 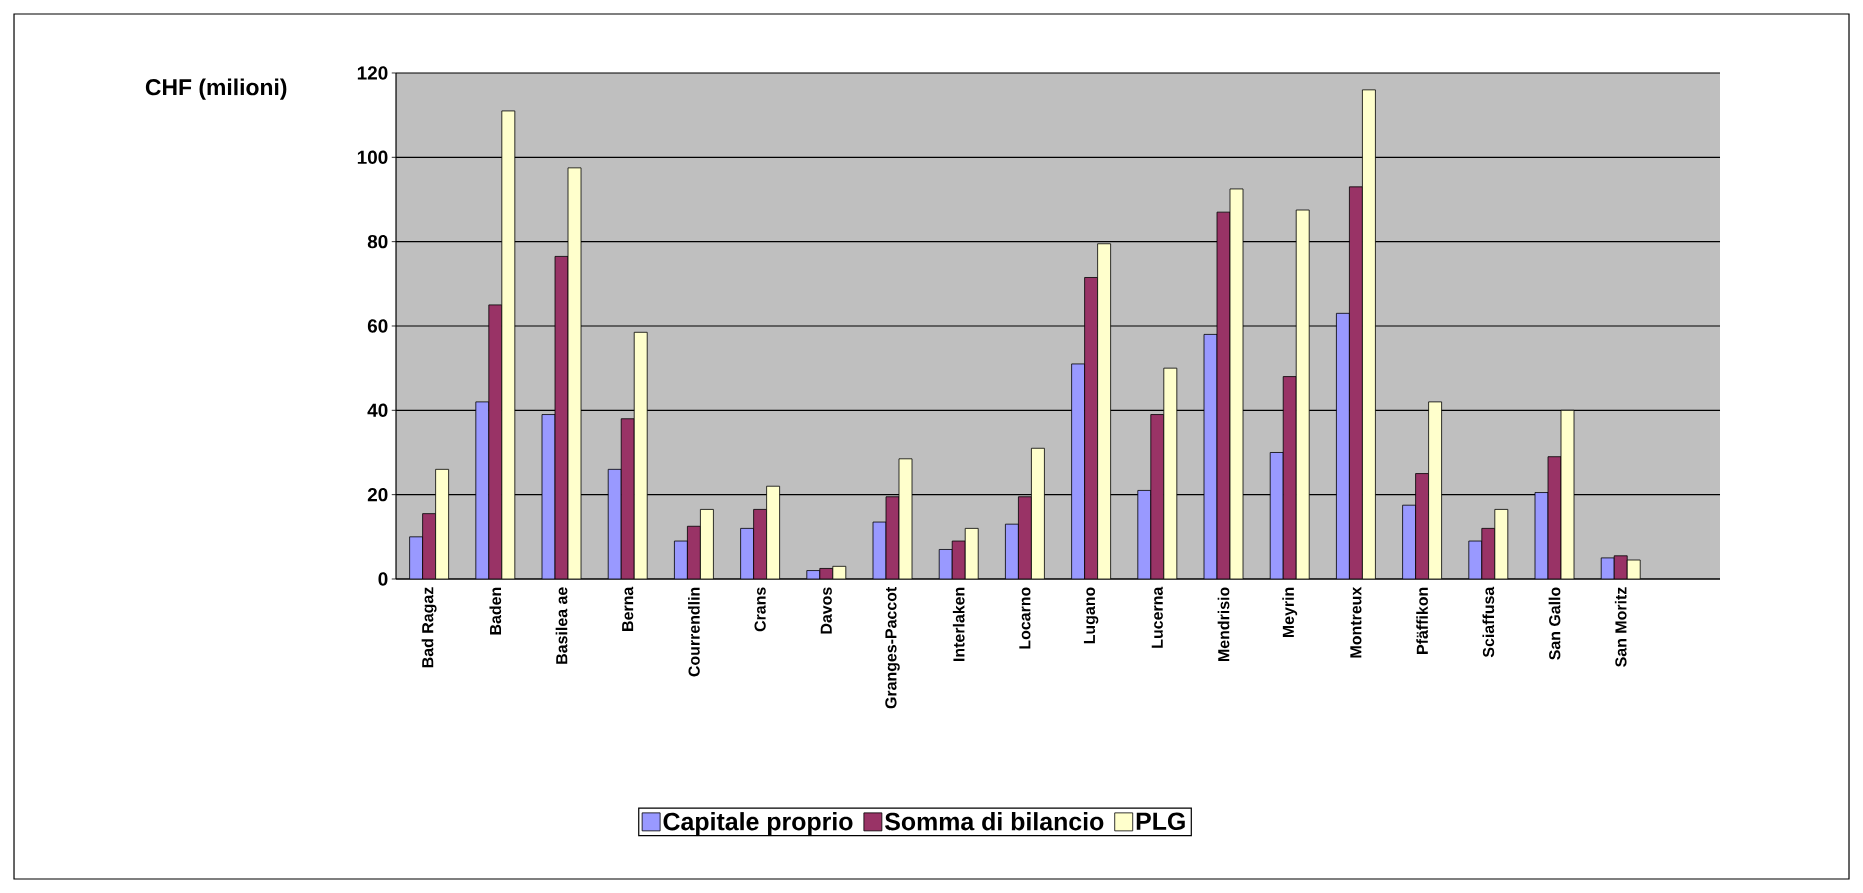 I want to click on x-tick-label: Lucerna, so click(x=1157, y=617).